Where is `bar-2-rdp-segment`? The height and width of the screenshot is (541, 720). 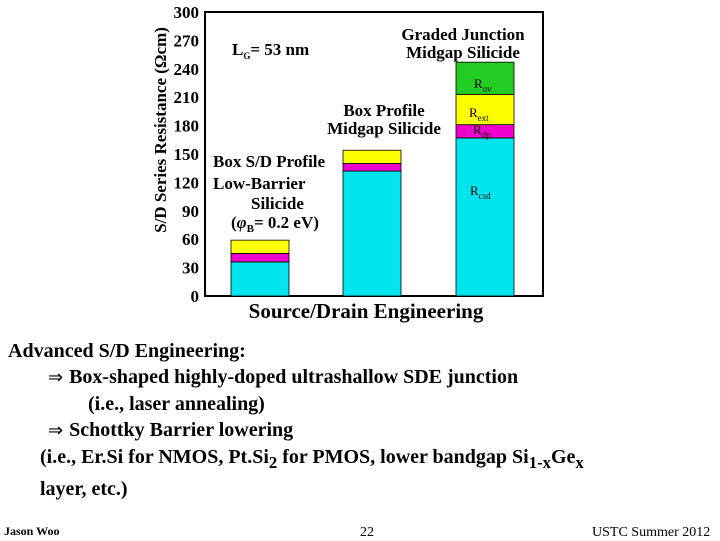 bar-2-rdp-segment is located at coordinates (372, 167).